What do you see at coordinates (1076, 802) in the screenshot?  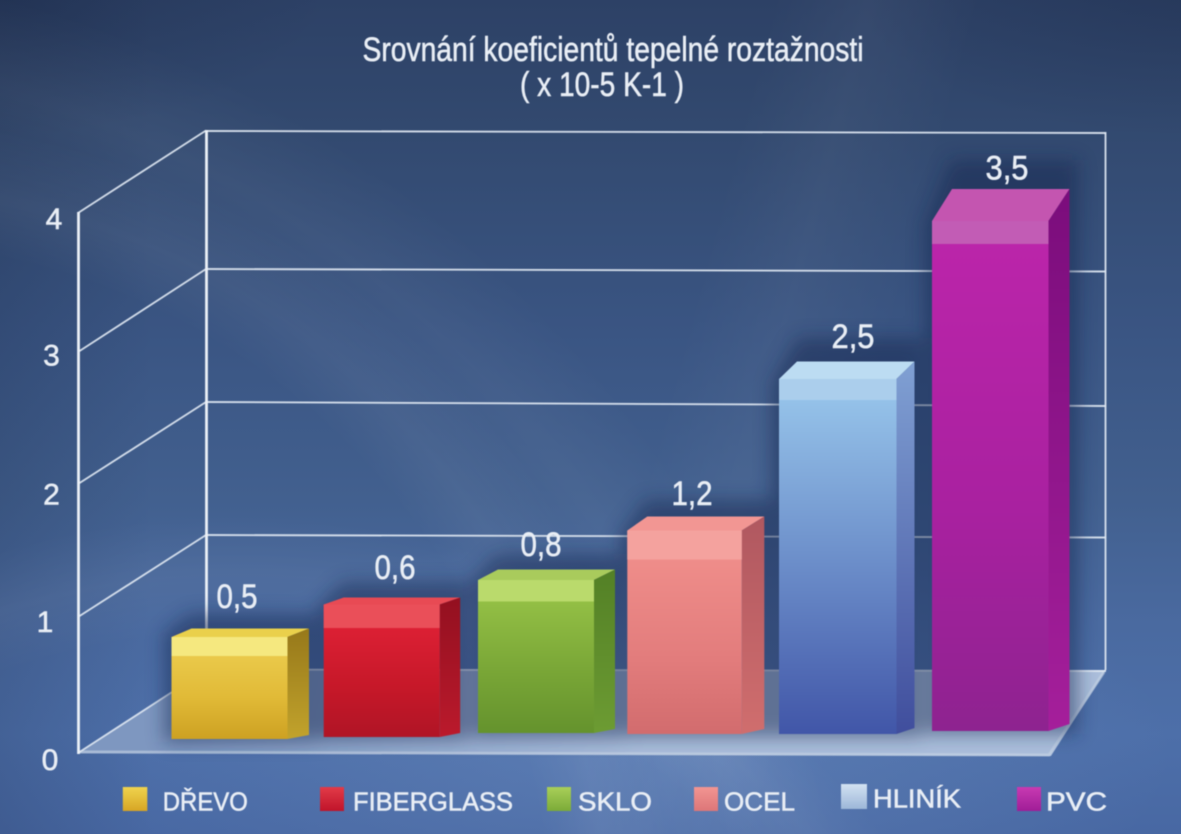 I see `svg-text: PVC` at bounding box center [1076, 802].